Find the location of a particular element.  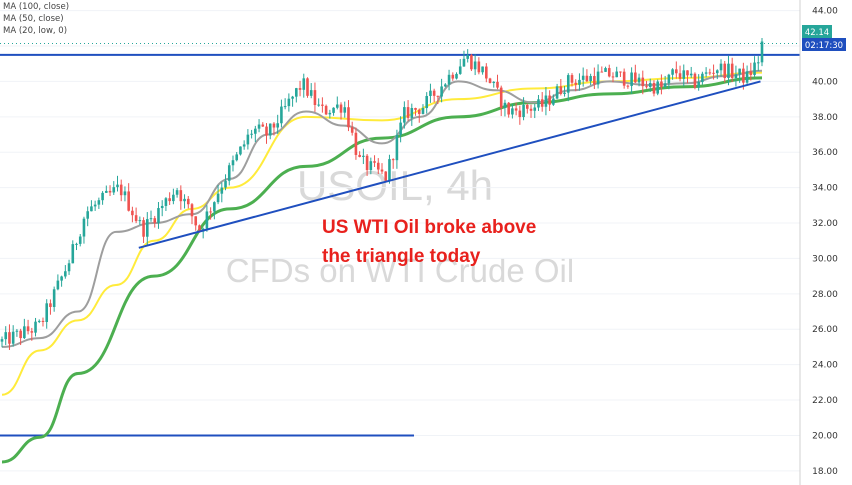

countdown-badge is located at coordinates (824, 44).